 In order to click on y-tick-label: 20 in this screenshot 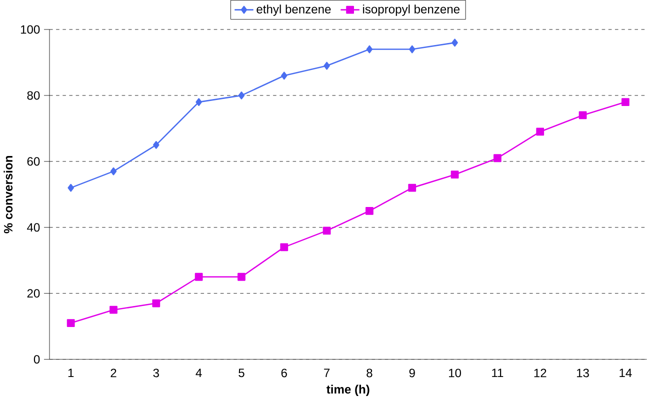, I will do `click(33, 293)`.